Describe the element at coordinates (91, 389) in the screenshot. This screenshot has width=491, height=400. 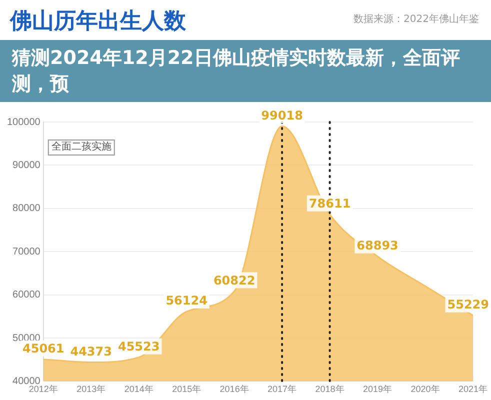
I see `x-tick-label: 2013年` at that location.